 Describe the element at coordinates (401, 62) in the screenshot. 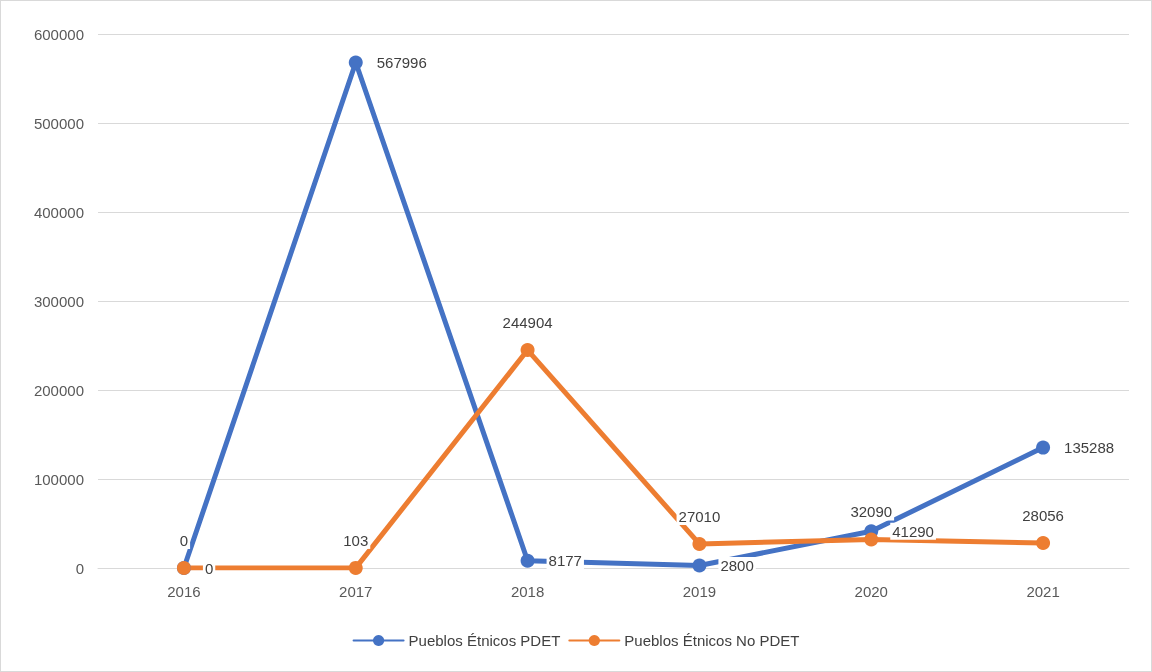

I see `data-label: 567996` at that location.